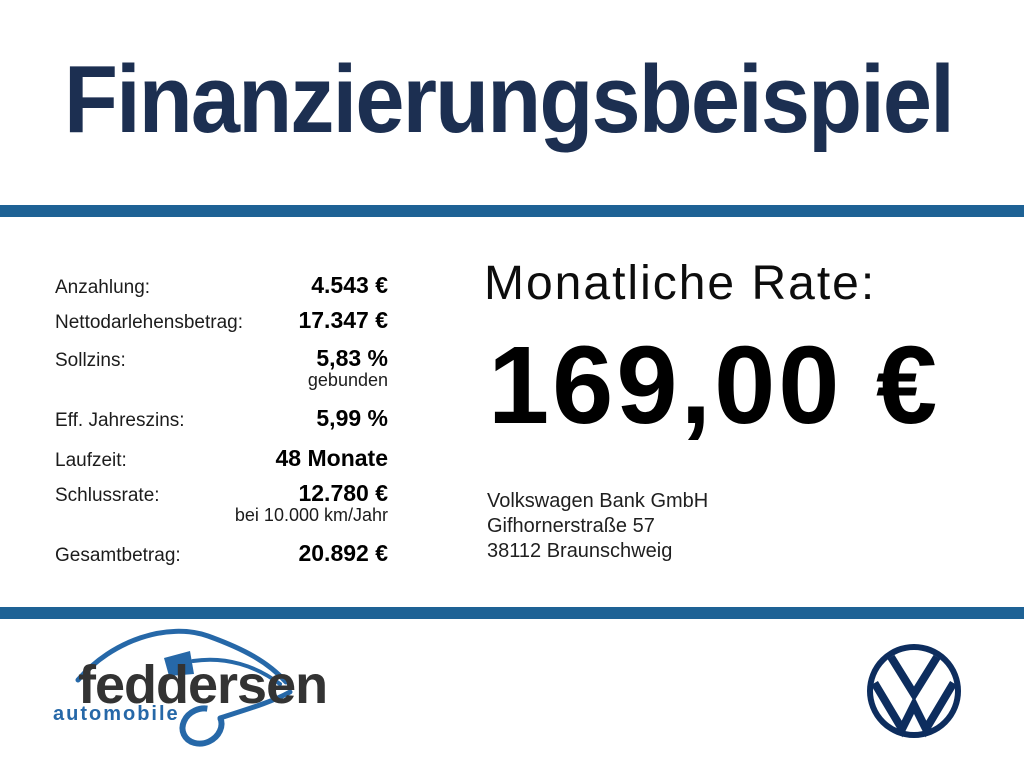  Describe the element at coordinates (331, 458) in the screenshot. I see `row-value: 48 Monate` at that location.